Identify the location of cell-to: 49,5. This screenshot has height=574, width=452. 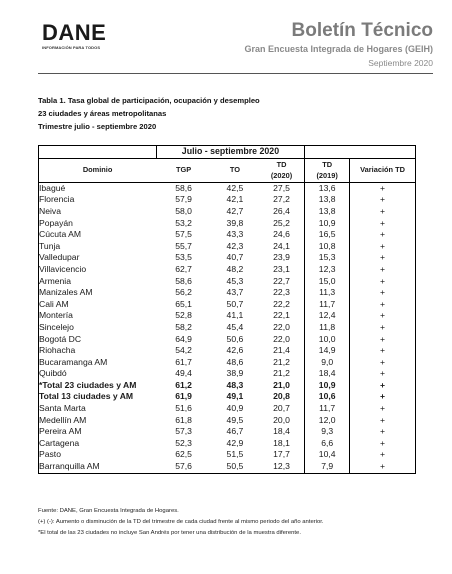
(235, 419).